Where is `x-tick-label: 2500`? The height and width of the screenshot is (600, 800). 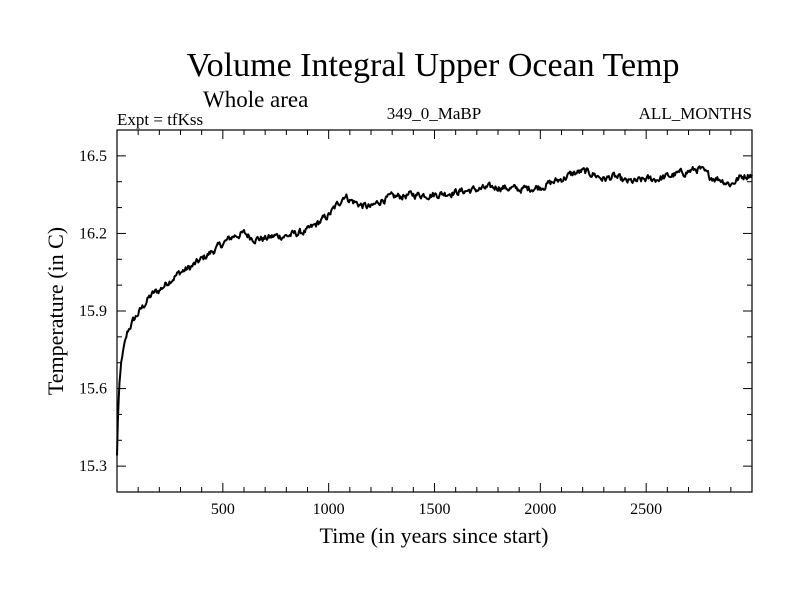
x-tick-label: 2500 is located at coordinates (646, 509).